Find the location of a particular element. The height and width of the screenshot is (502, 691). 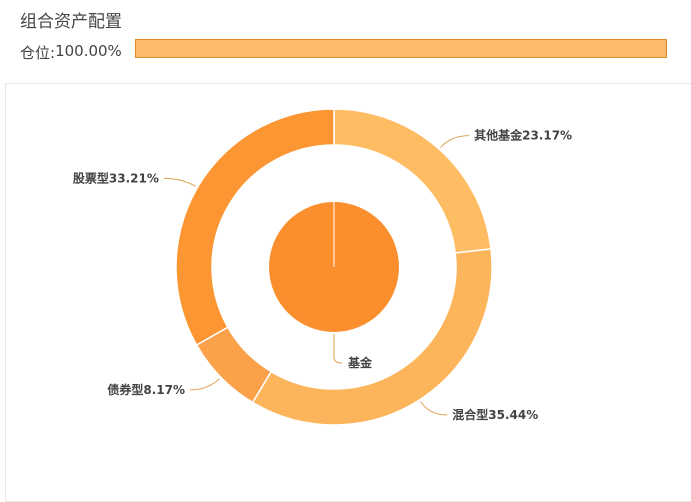

position-progress-bar is located at coordinates (401, 48).